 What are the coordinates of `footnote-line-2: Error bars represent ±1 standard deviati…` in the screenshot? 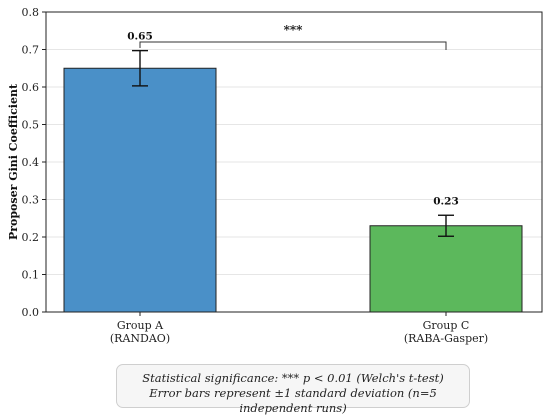 It's located at (293, 400).